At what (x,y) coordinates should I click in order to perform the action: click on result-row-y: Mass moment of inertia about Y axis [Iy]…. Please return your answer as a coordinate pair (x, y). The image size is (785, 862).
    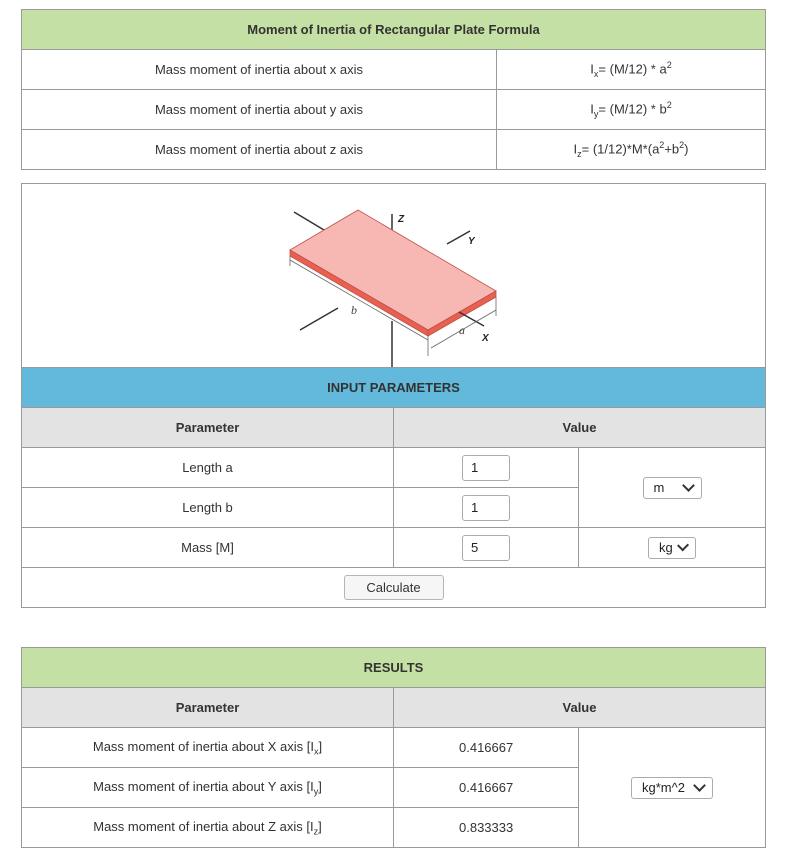
    Looking at the image, I should click on (393, 787).